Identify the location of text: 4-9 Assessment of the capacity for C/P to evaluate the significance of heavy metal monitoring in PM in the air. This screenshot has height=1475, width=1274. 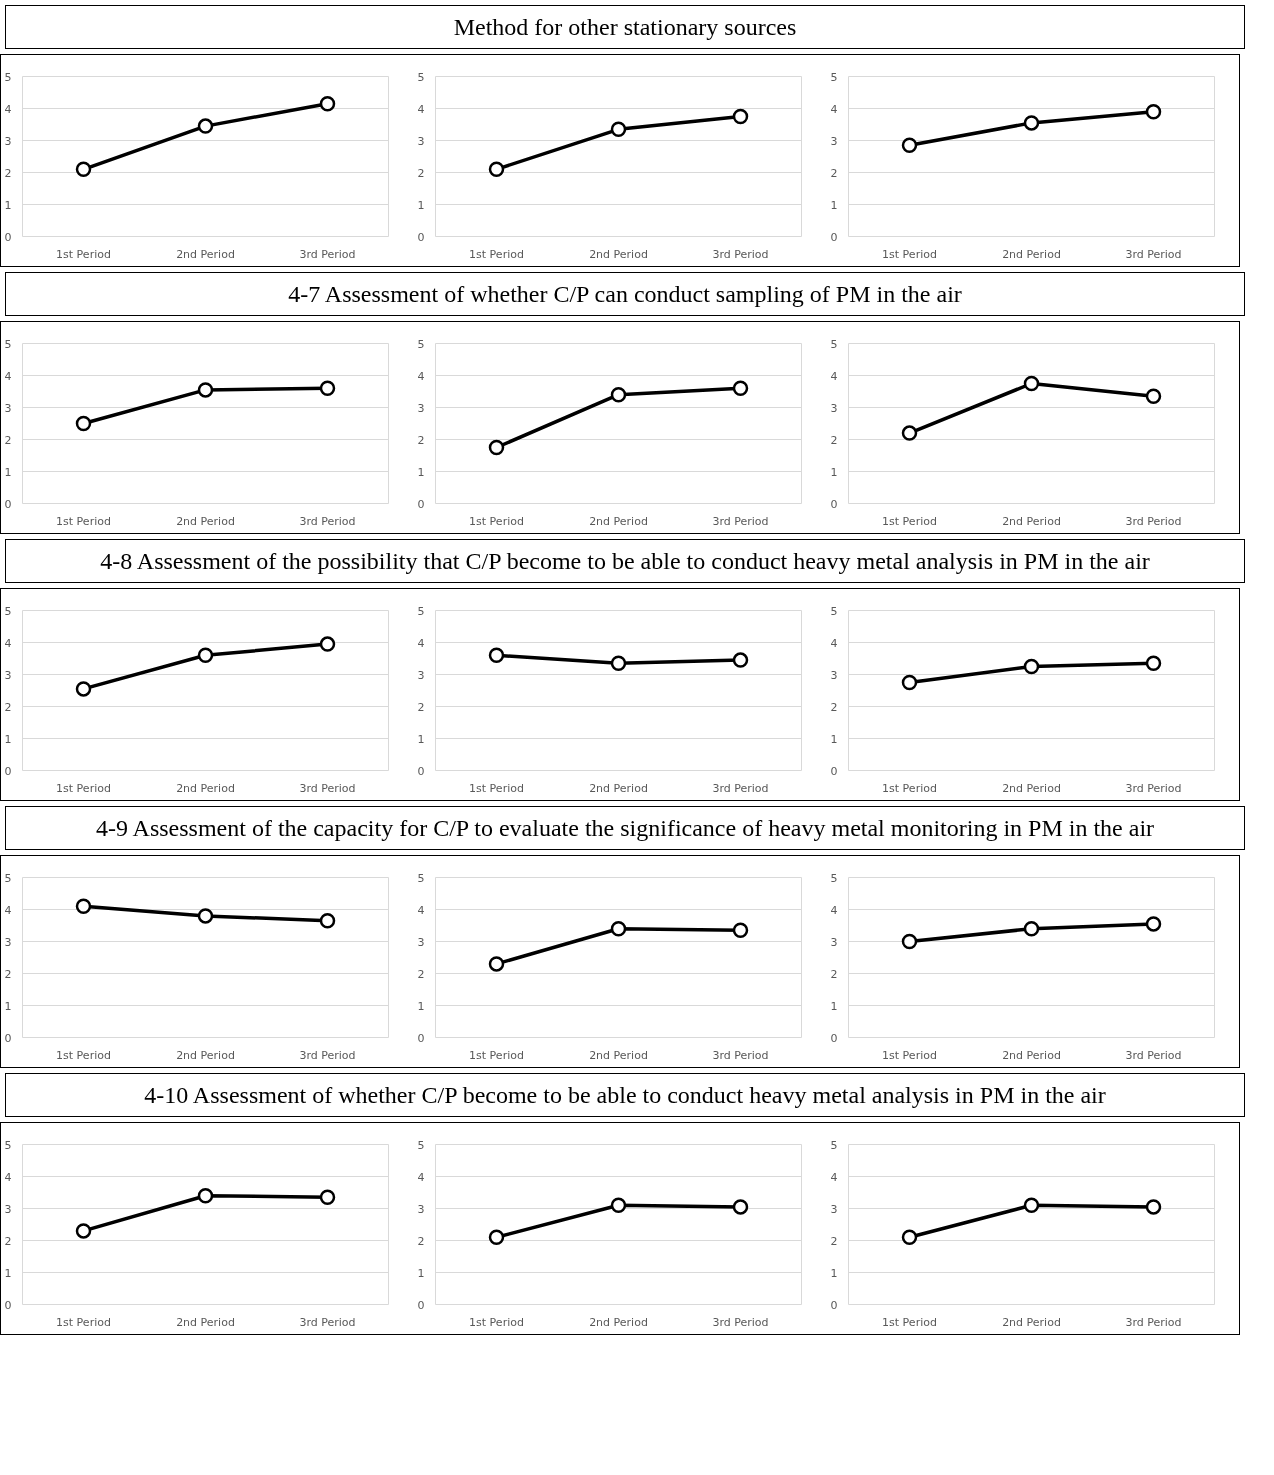
(625, 828).